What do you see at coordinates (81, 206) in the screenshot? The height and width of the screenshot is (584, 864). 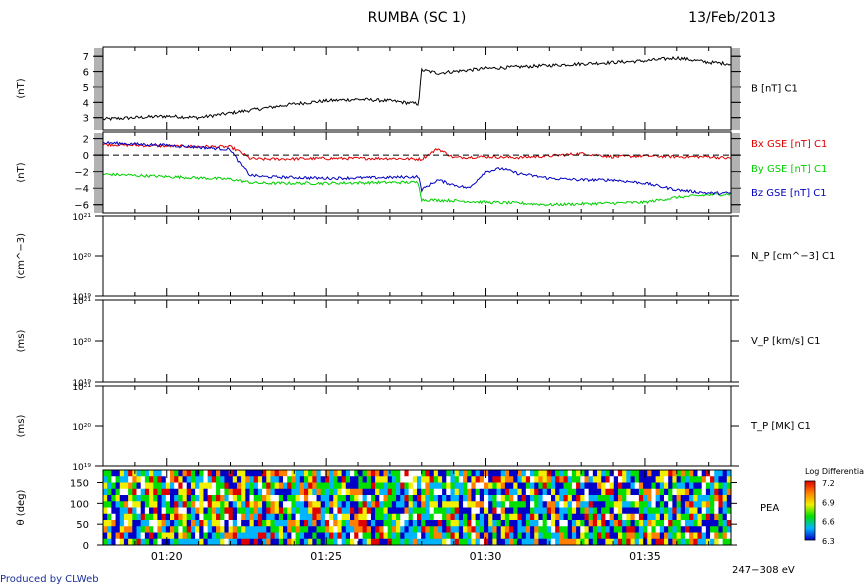 I see `y-tick-label: −6` at bounding box center [81, 206].